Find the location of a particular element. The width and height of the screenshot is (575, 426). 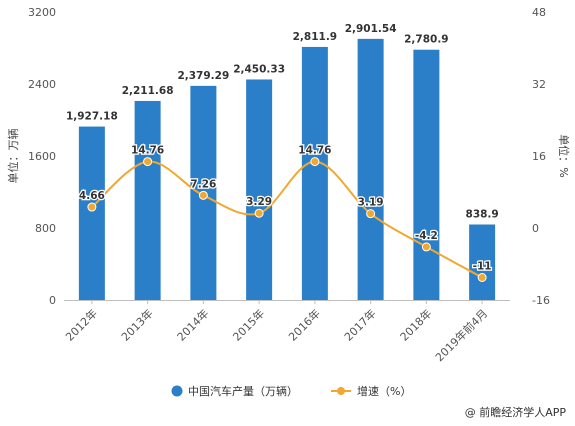

x-tick-label: 2014年 is located at coordinates (192, 324).